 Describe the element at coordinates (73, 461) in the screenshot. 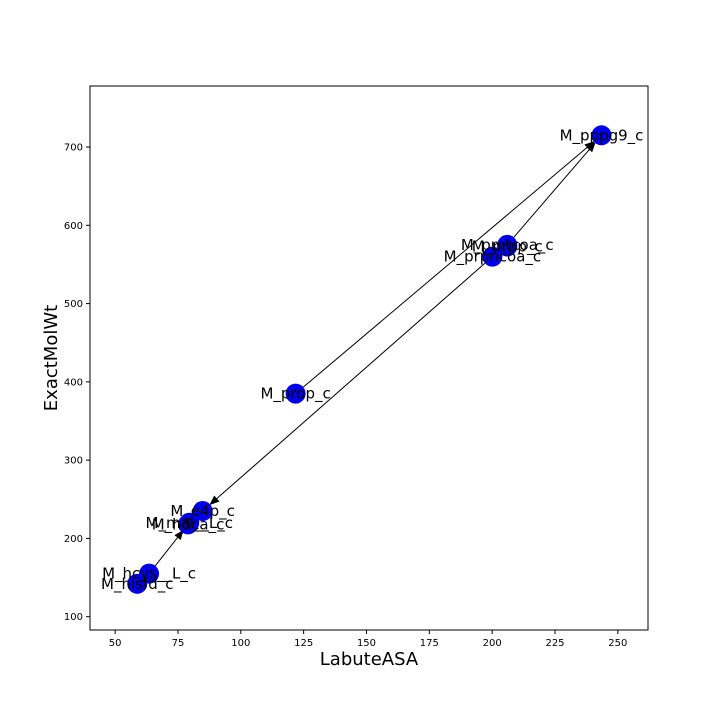

I see `y-tick-label: 300` at that location.